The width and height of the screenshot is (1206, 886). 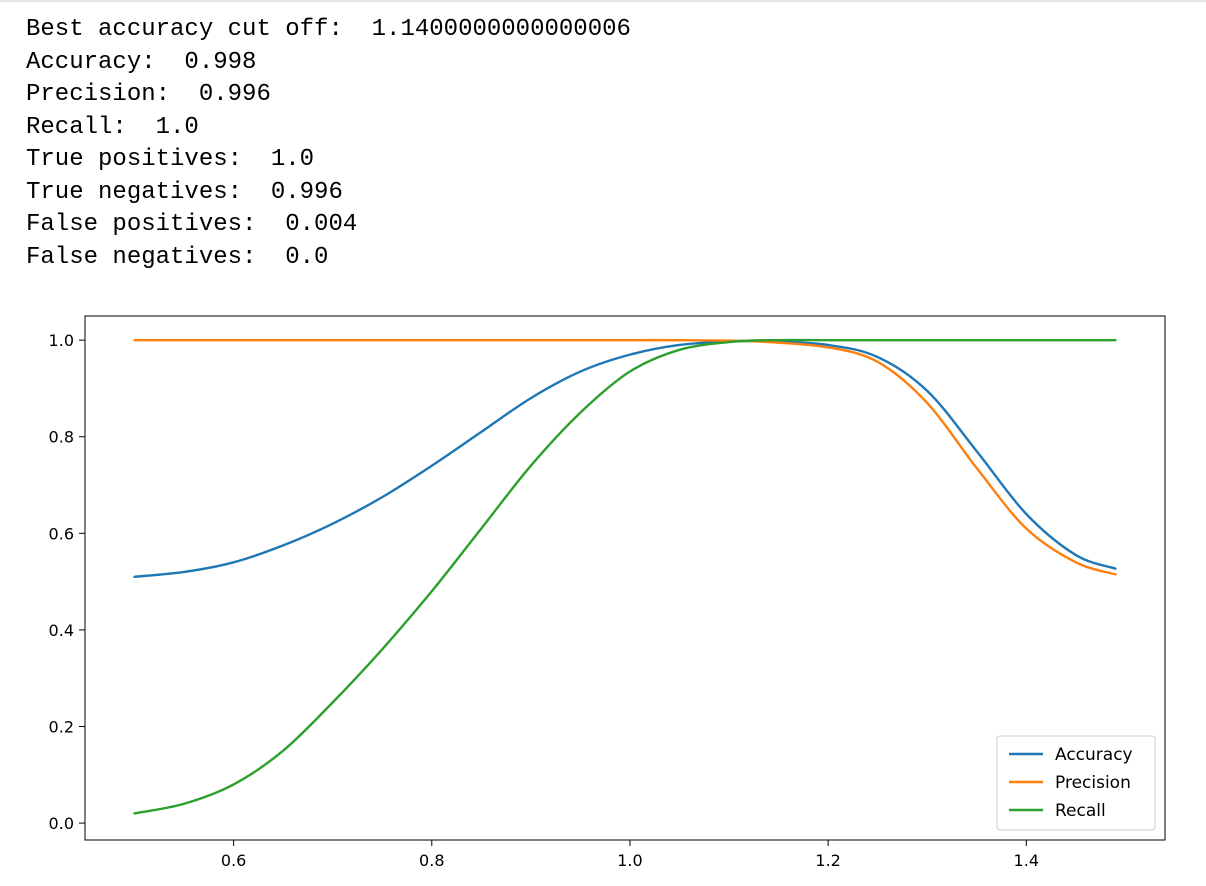 I want to click on y-tick-label: 0.6, so click(x=61, y=533).